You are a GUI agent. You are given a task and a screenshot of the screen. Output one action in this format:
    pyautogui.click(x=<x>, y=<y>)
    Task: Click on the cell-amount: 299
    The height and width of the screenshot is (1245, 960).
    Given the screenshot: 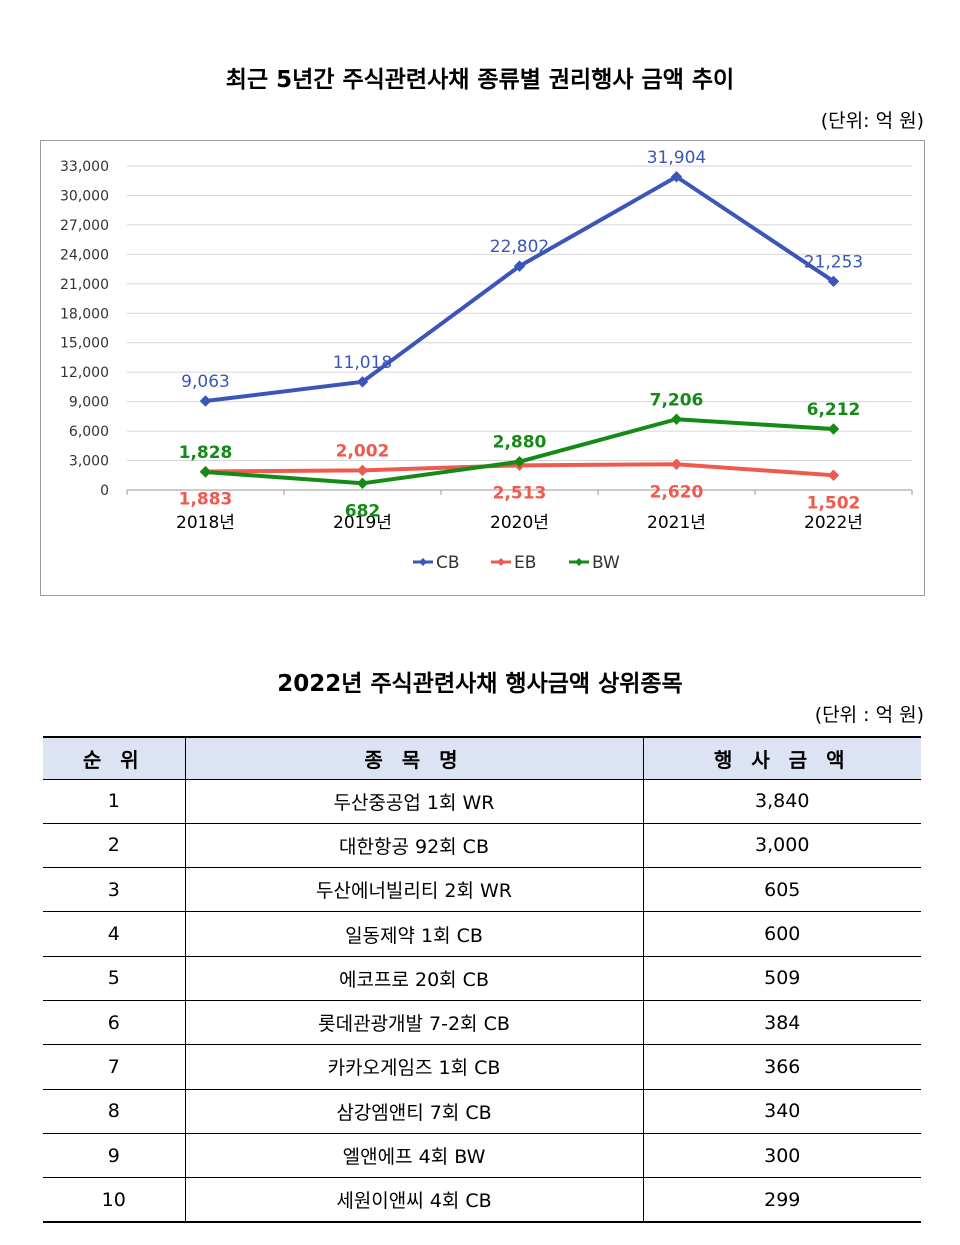 What is the action you would take?
    pyautogui.click(x=781, y=1200)
    